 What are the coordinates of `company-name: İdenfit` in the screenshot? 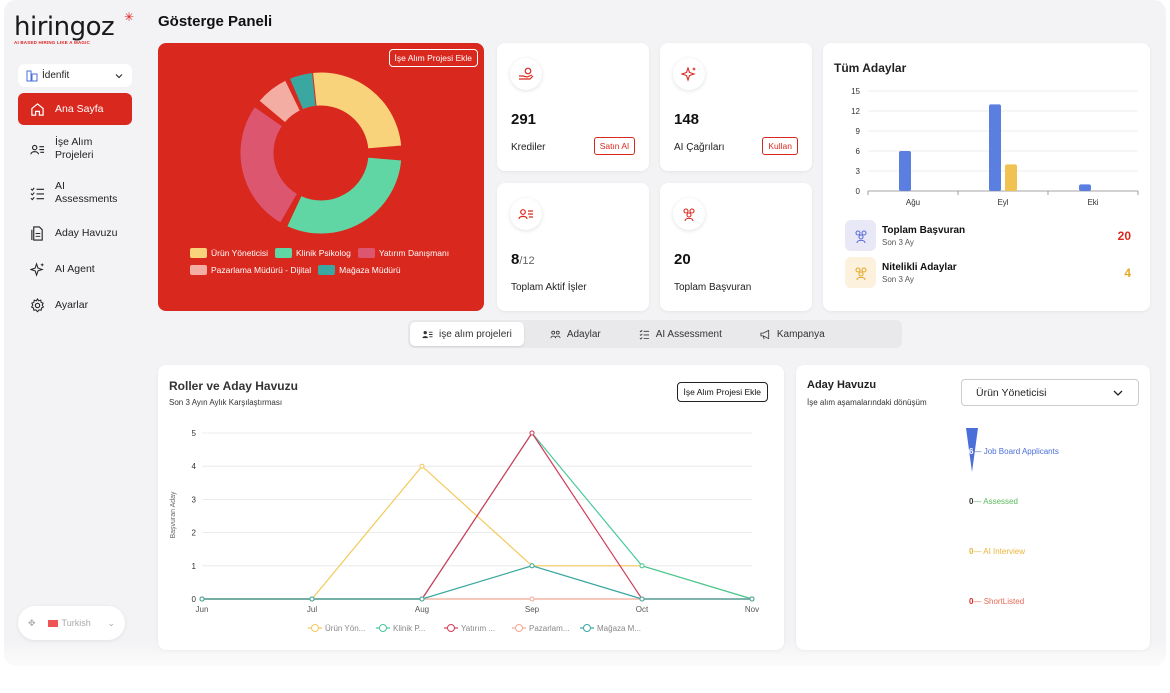 It's located at (56, 75).